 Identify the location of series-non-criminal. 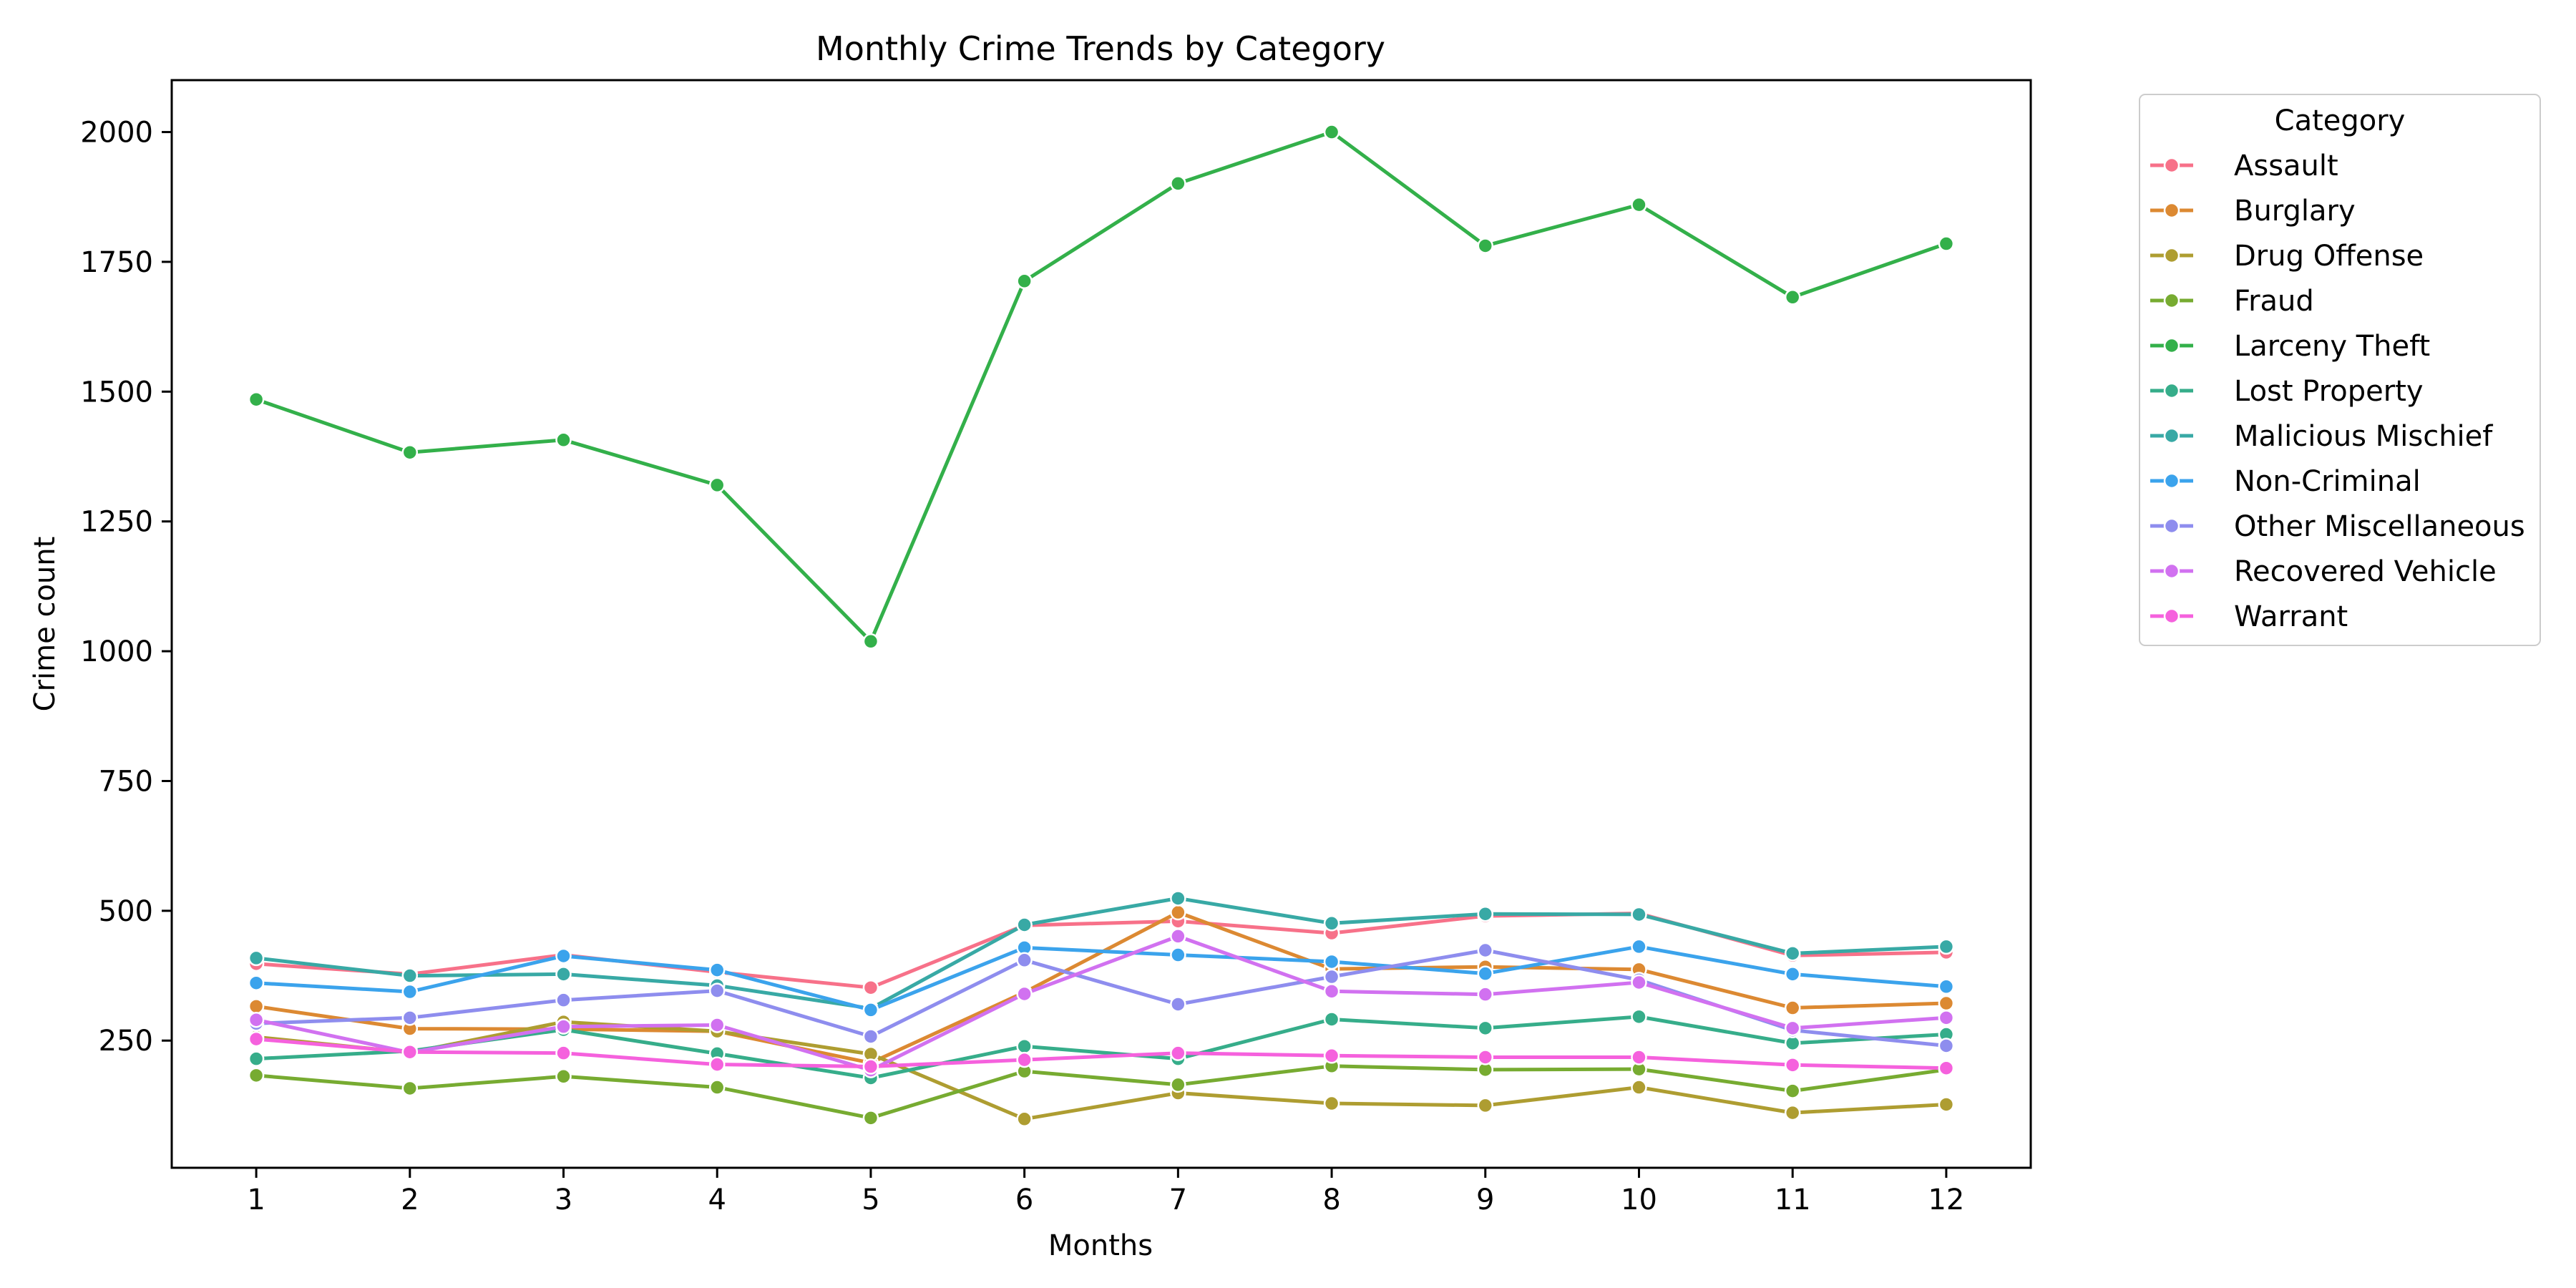
(1101, 978).